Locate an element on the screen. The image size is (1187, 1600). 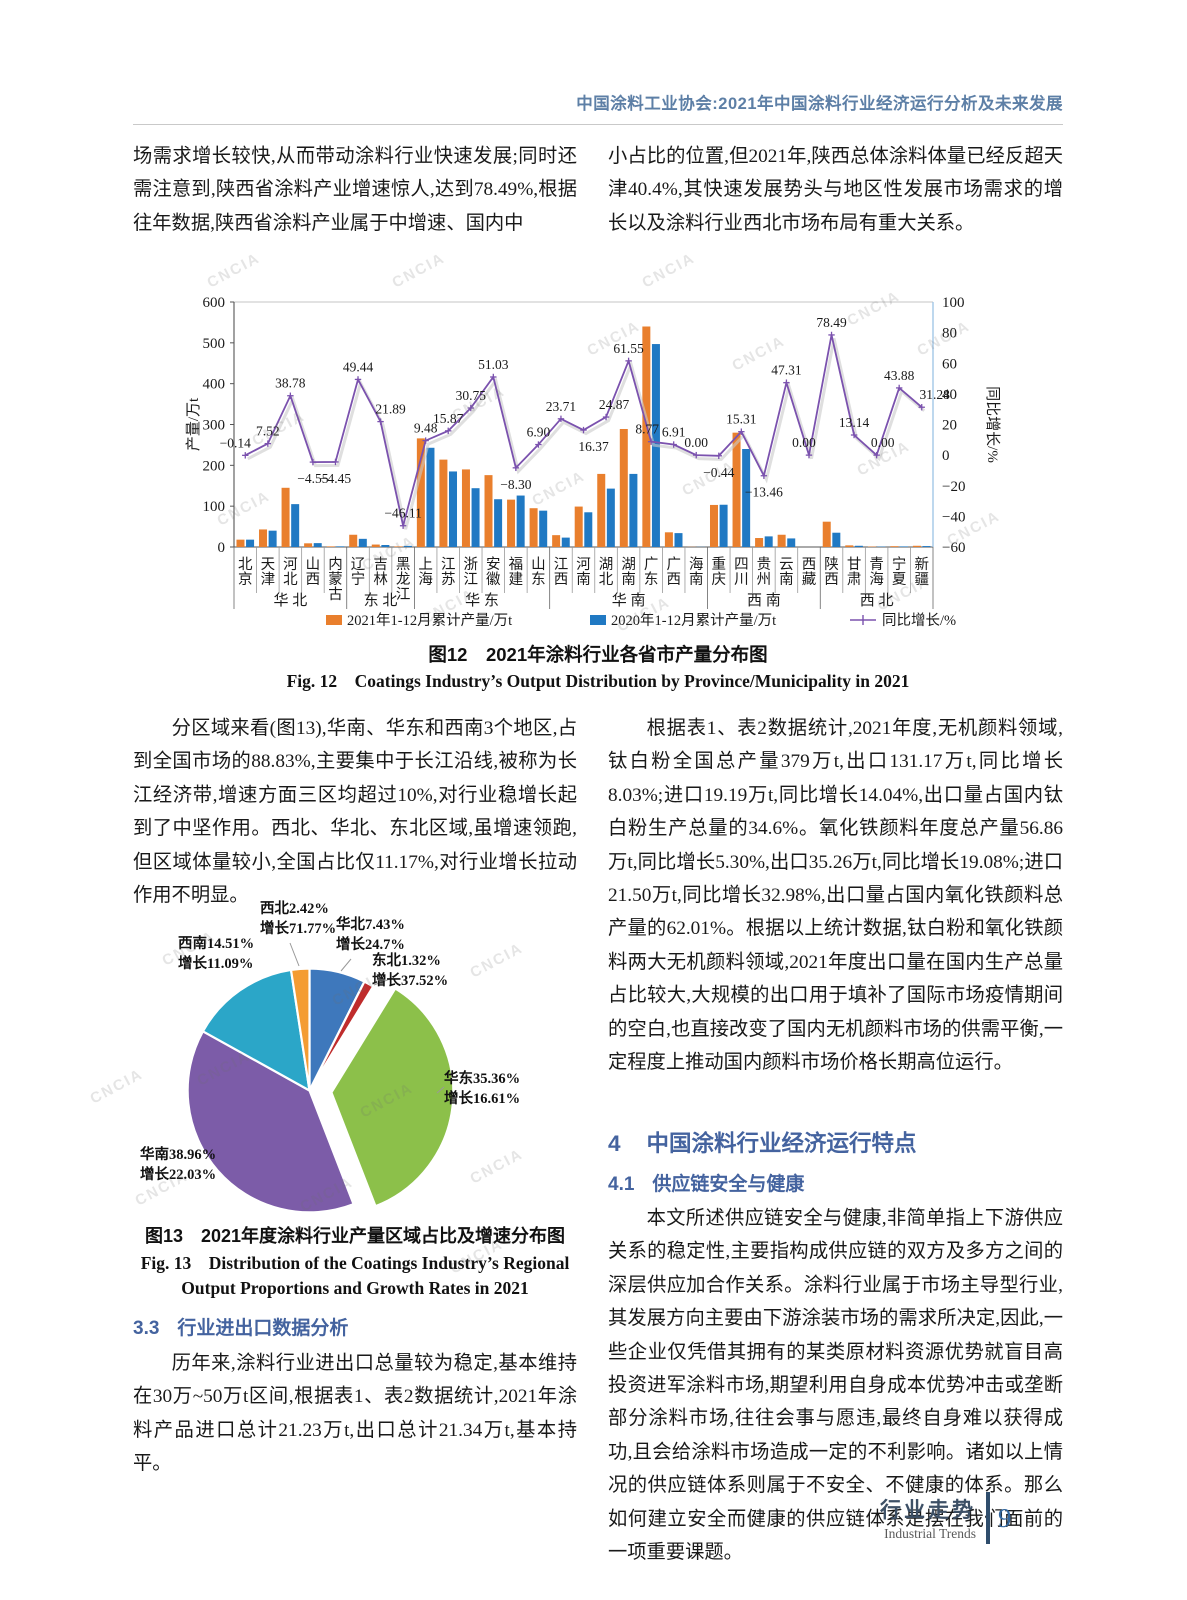
svg-text: 西 北 is located at coordinates (877, 600).